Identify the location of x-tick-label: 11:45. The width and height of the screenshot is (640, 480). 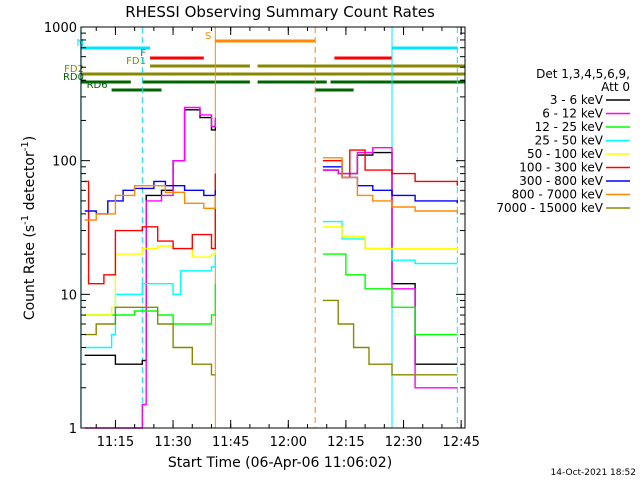
(230, 442).